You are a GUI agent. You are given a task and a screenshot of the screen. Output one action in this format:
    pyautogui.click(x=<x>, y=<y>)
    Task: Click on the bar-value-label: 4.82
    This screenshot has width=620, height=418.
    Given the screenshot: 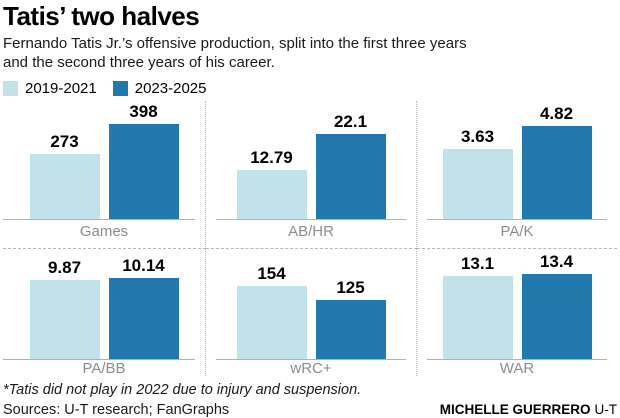 What is the action you would take?
    pyautogui.click(x=556, y=113)
    